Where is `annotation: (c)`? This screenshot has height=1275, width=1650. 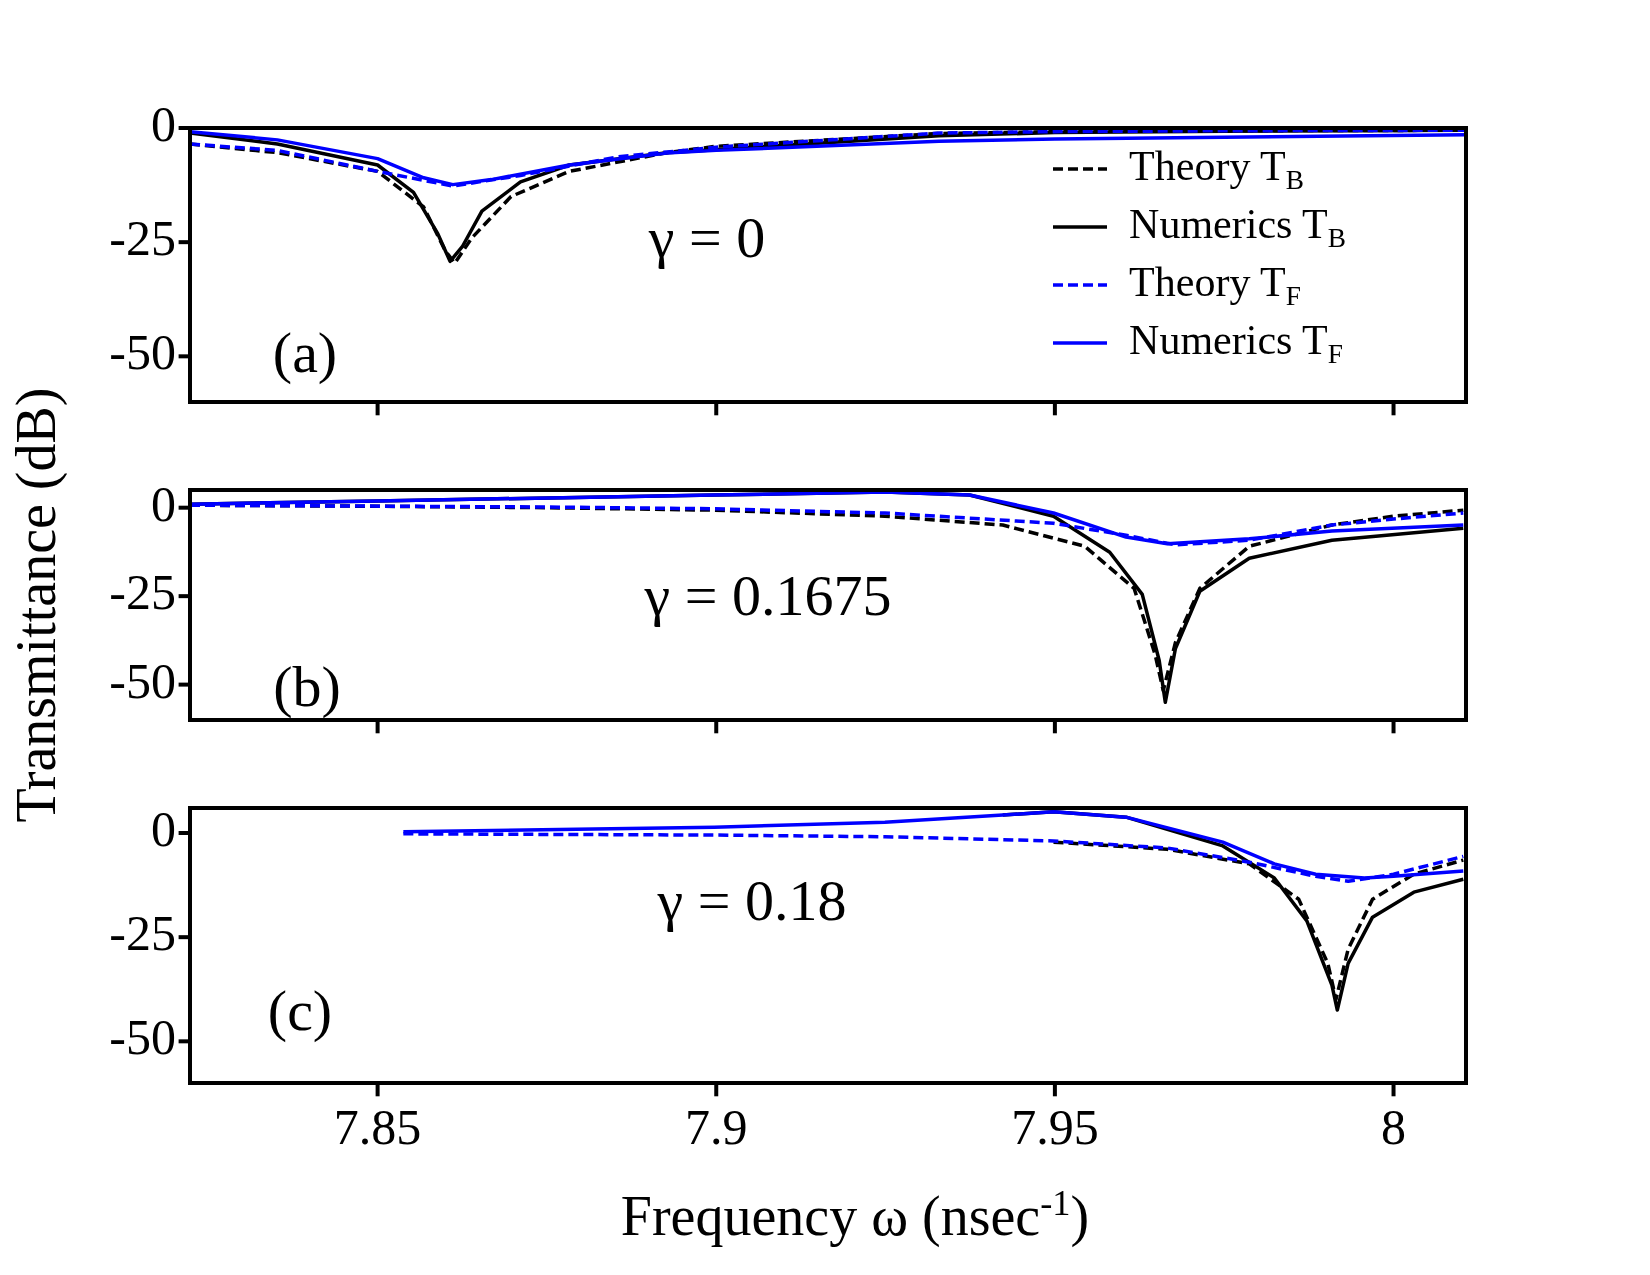
annotation: (c) is located at coordinates (300, 1010).